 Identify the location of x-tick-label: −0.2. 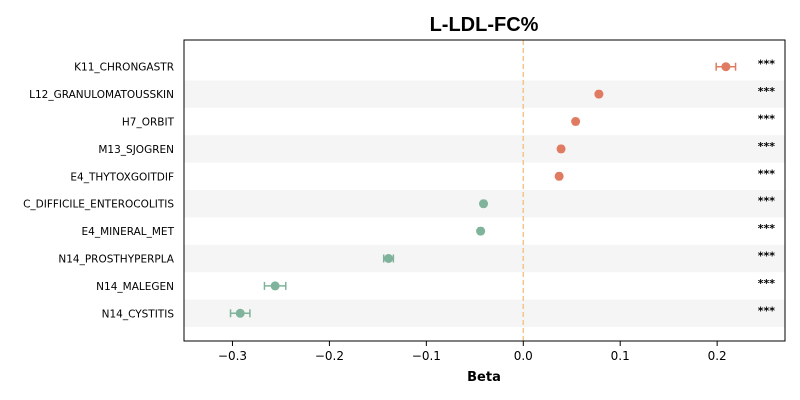
(329, 356).